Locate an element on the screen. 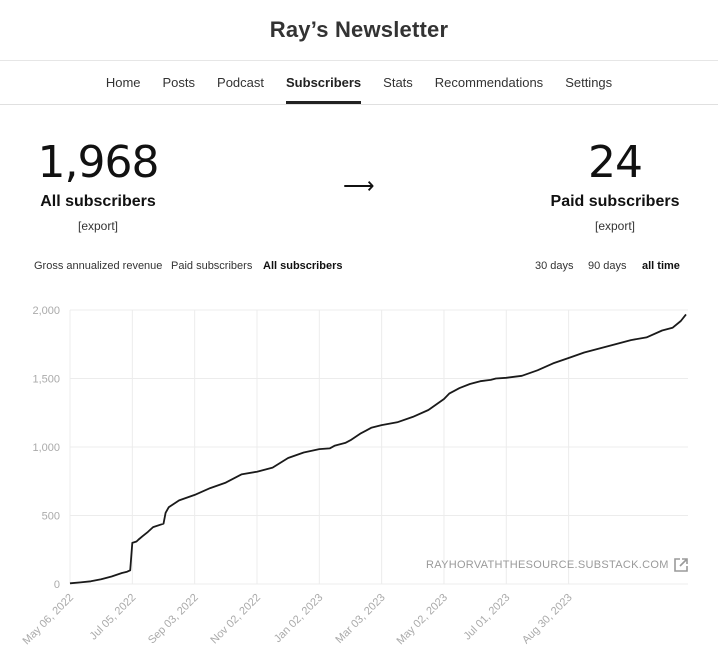  publication-link-text: RAYHORVATHTHESOURCE.SUBSTACK.COM is located at coordinates (547, 565).